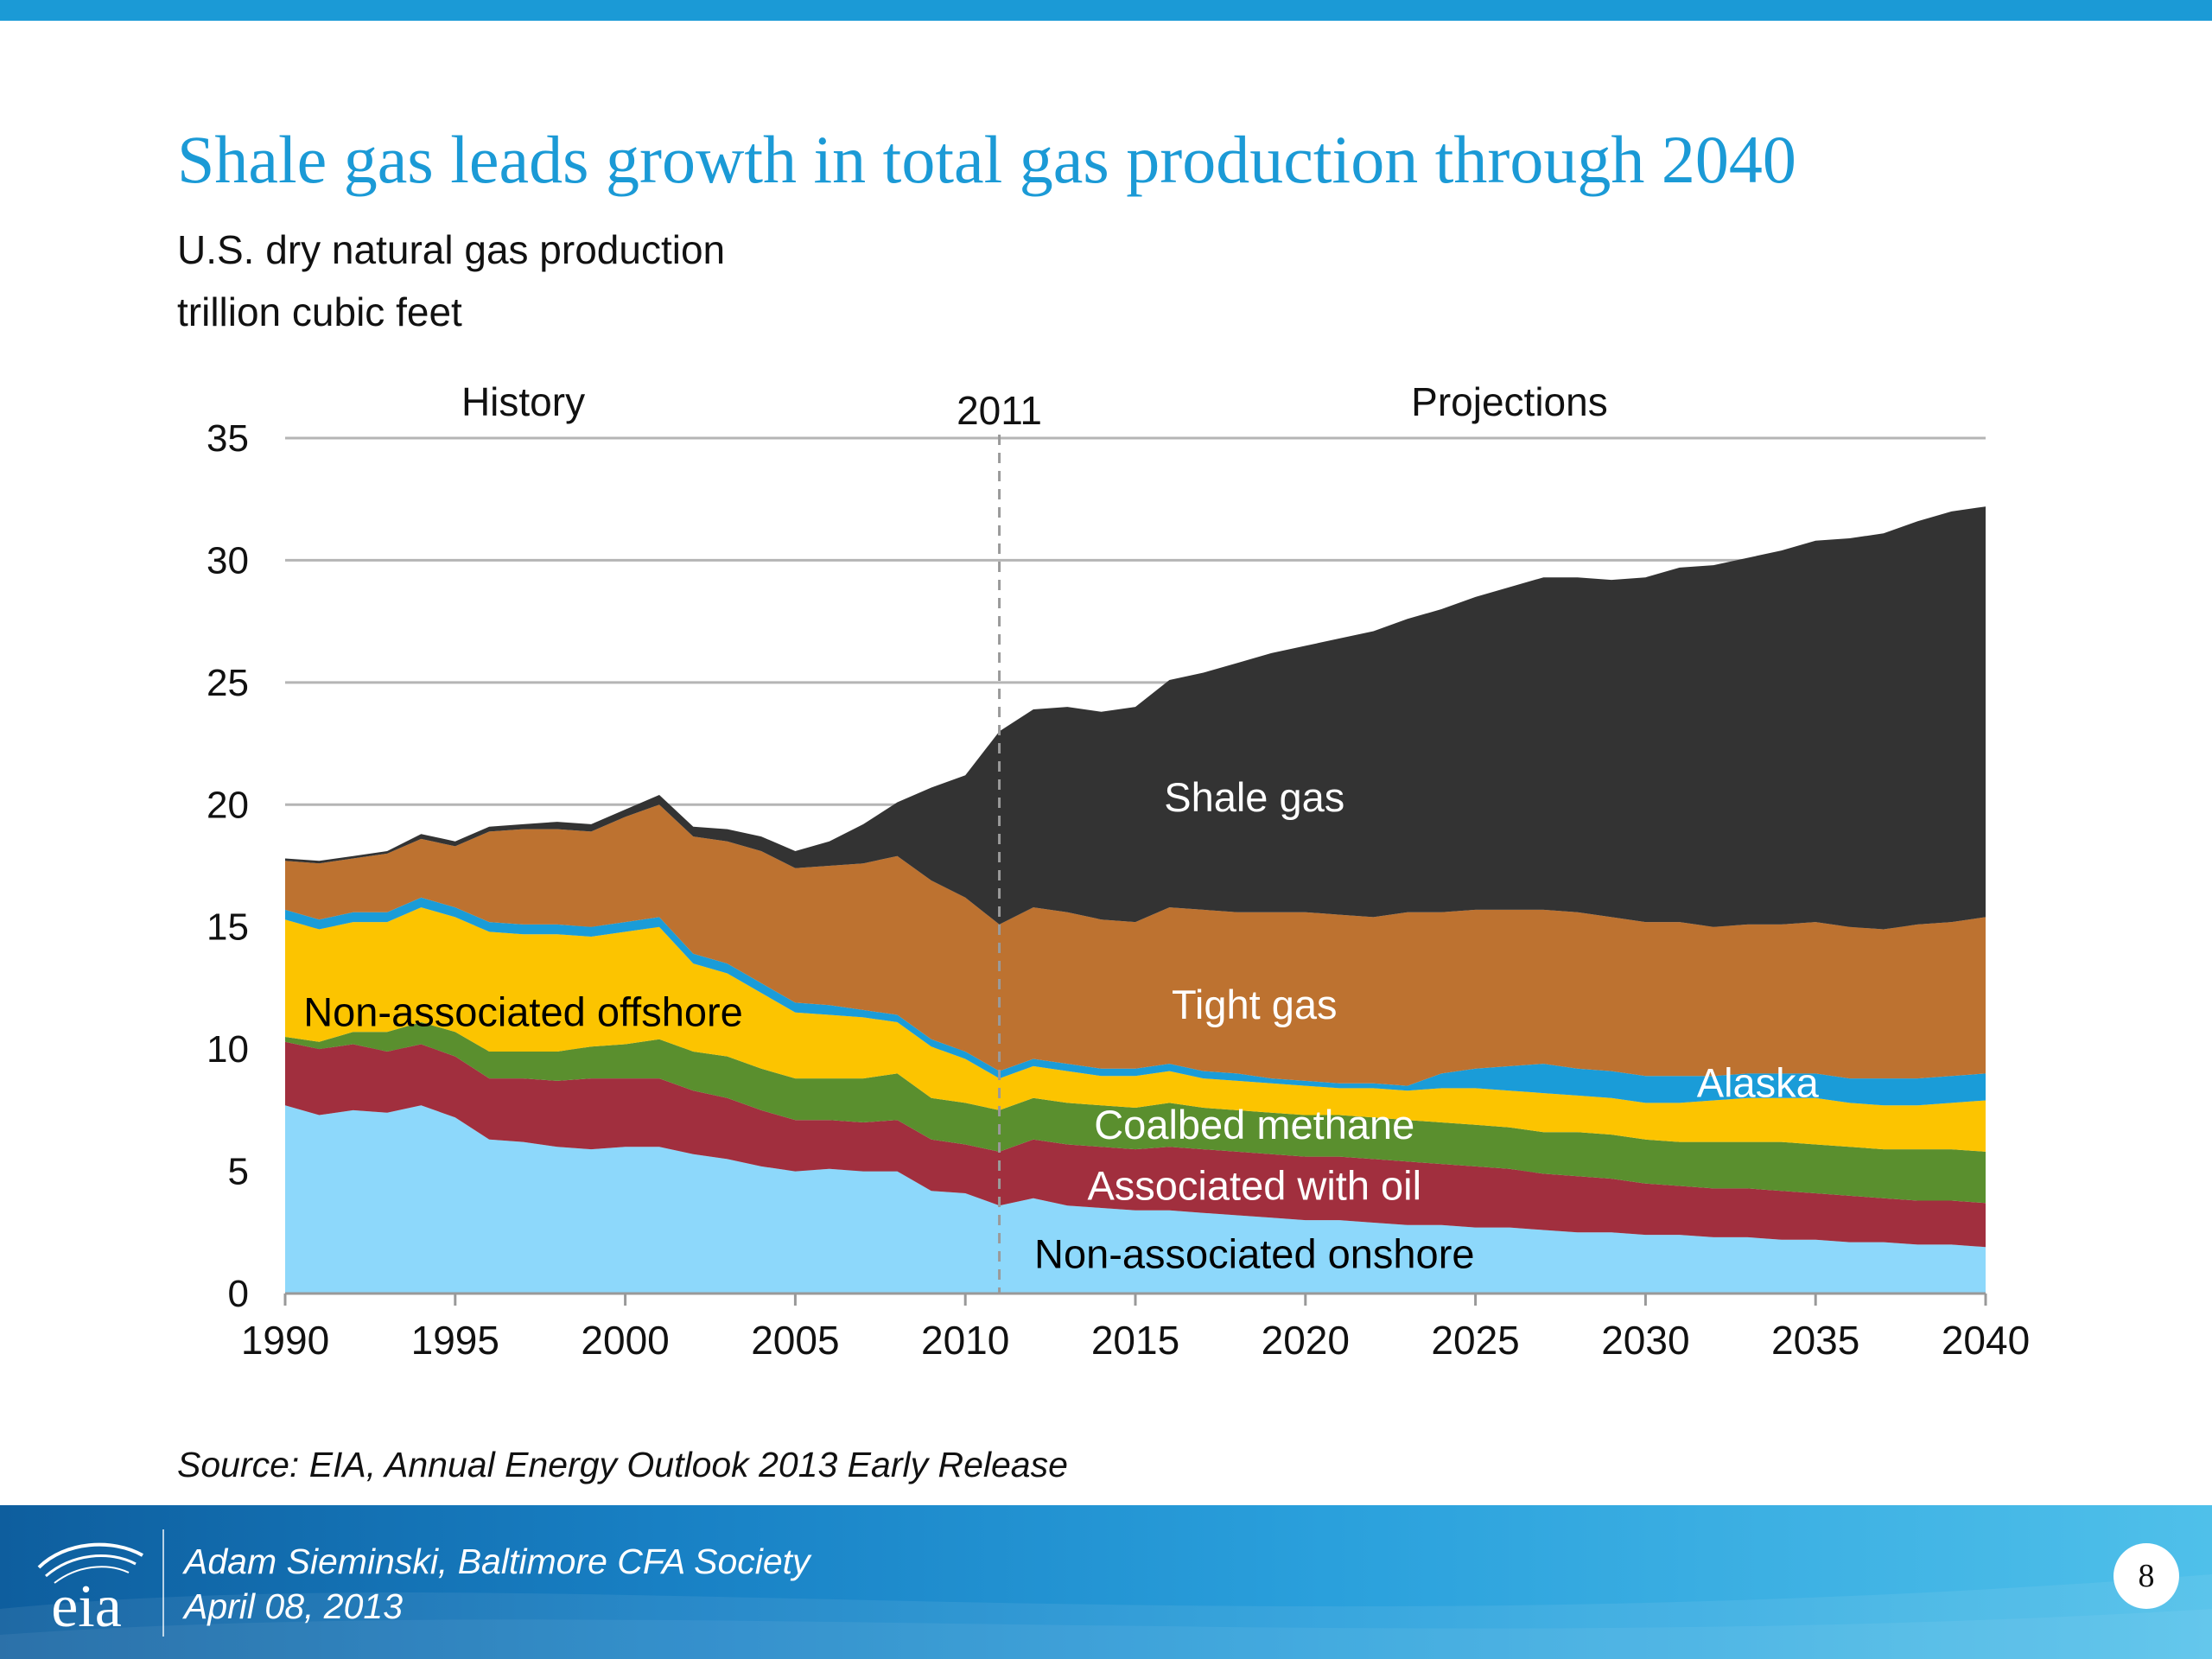  What do you see at coordinates (1815, 1340) in the screenshot?
I see `x-tick-label: 2035` at bounding box center [1815, 1340].